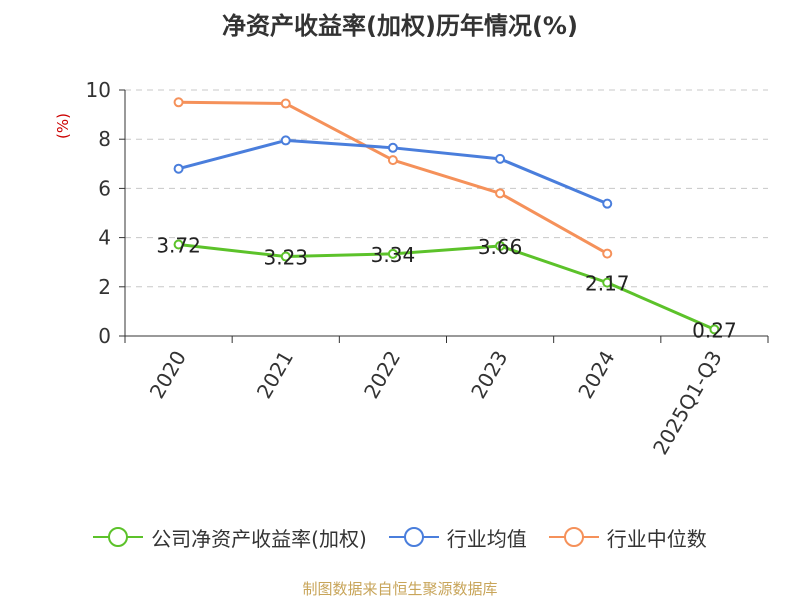 This screenshot has height=600, width=800. I want to click on y-tick-label: 8, so click(104, 139).